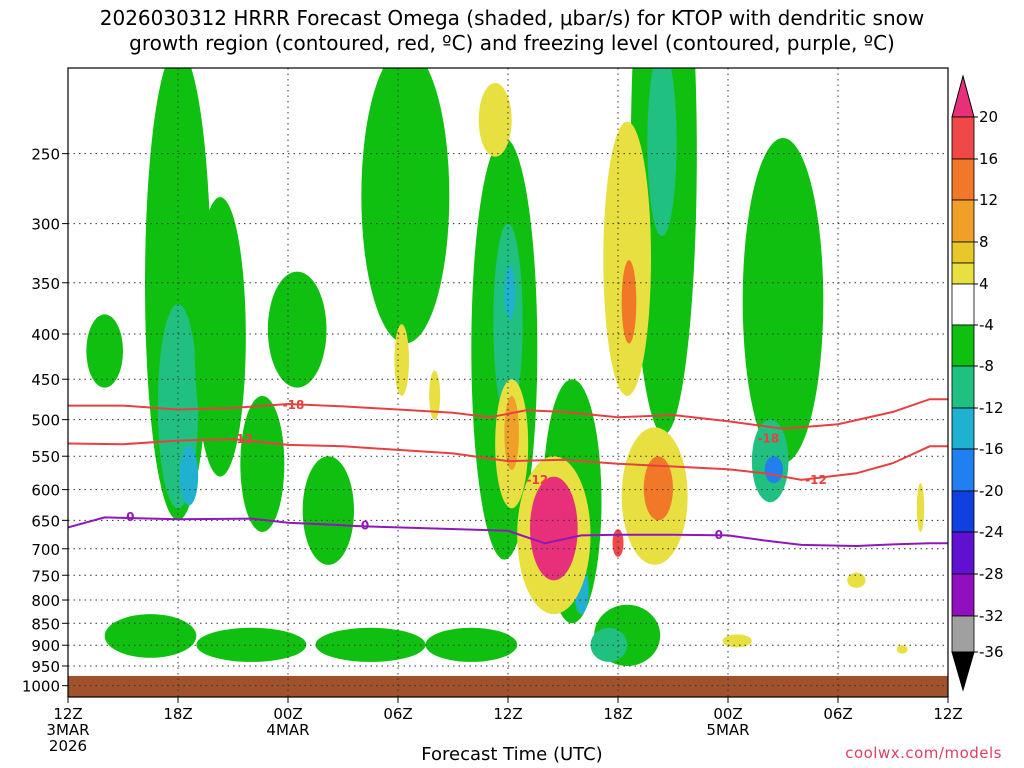  What do you see at coordinates (984, 284) in the screenshot?
I see `colorbar-label: 4` at bounding box center [984, 284].